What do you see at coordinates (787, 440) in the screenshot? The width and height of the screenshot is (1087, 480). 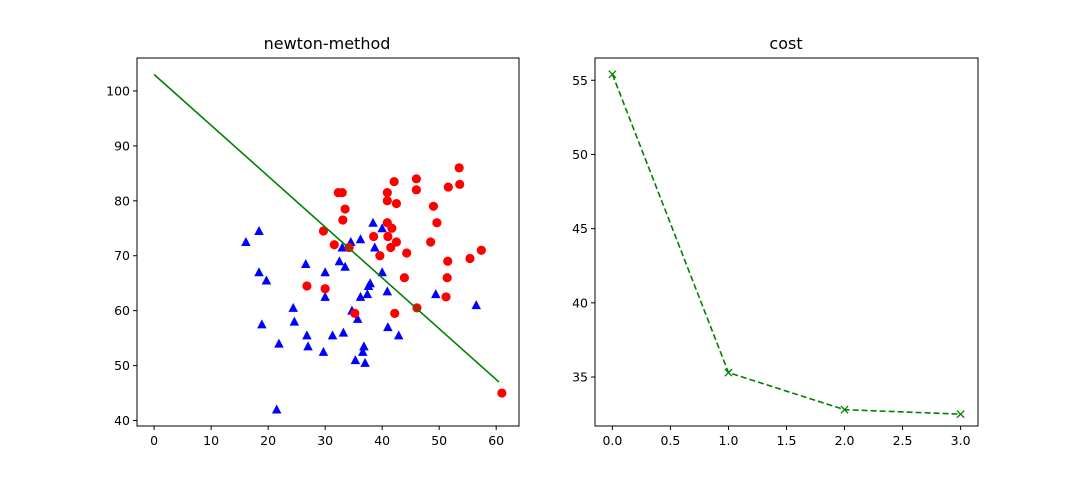 I see `cost-xtick-label: 1.5` at bounding box center [787, 440].